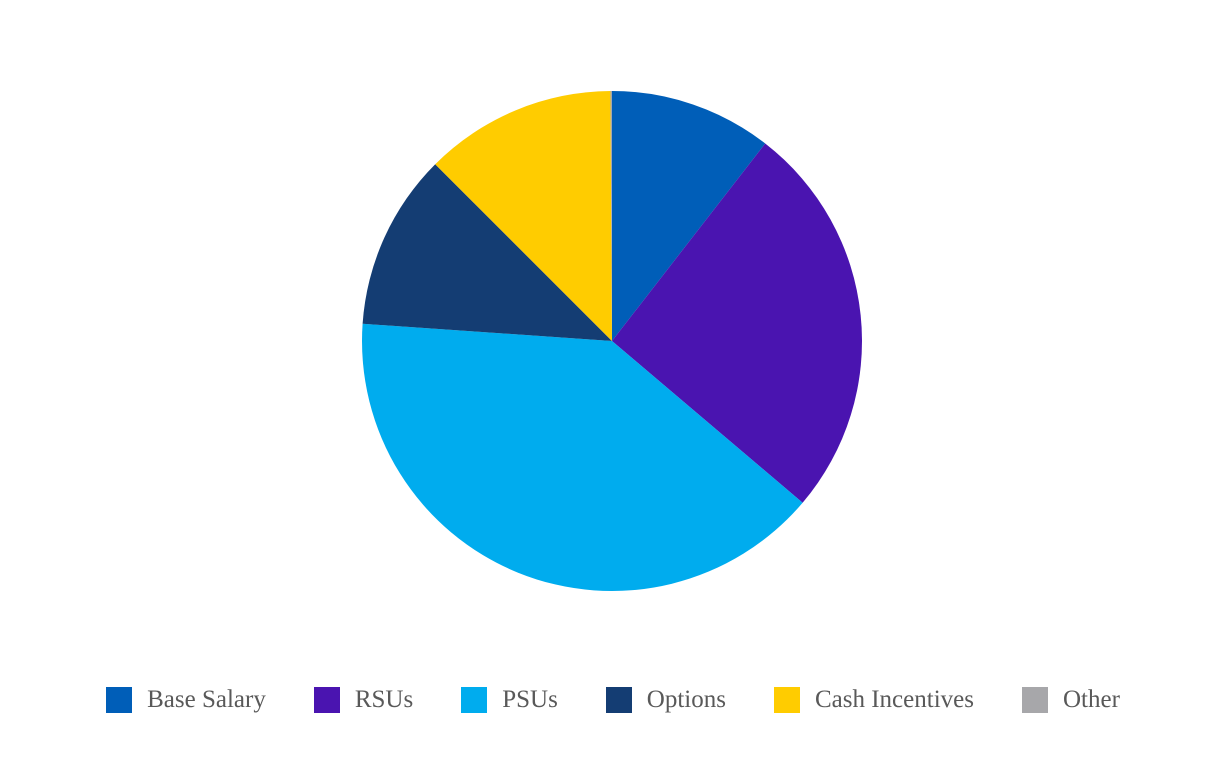 The width and height of the screenshot is (1226, 760). Describe the element at coordinates (894, 699) in the screenshot. I see `legend-label: Cash Incentives` at that location.